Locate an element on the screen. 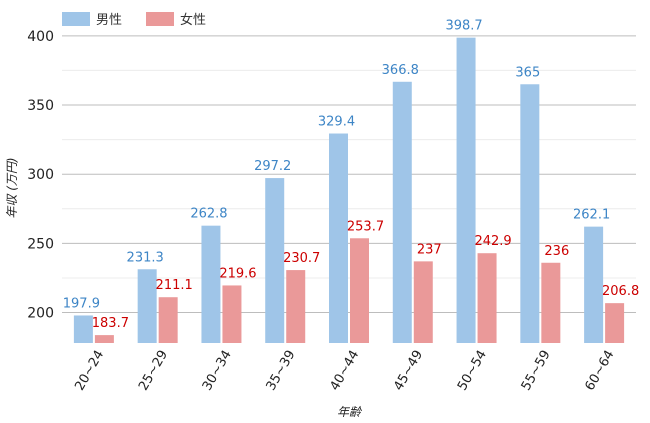 The image size is (650, 423). legend: 男性 女性 is located at coordinates (146, 18).